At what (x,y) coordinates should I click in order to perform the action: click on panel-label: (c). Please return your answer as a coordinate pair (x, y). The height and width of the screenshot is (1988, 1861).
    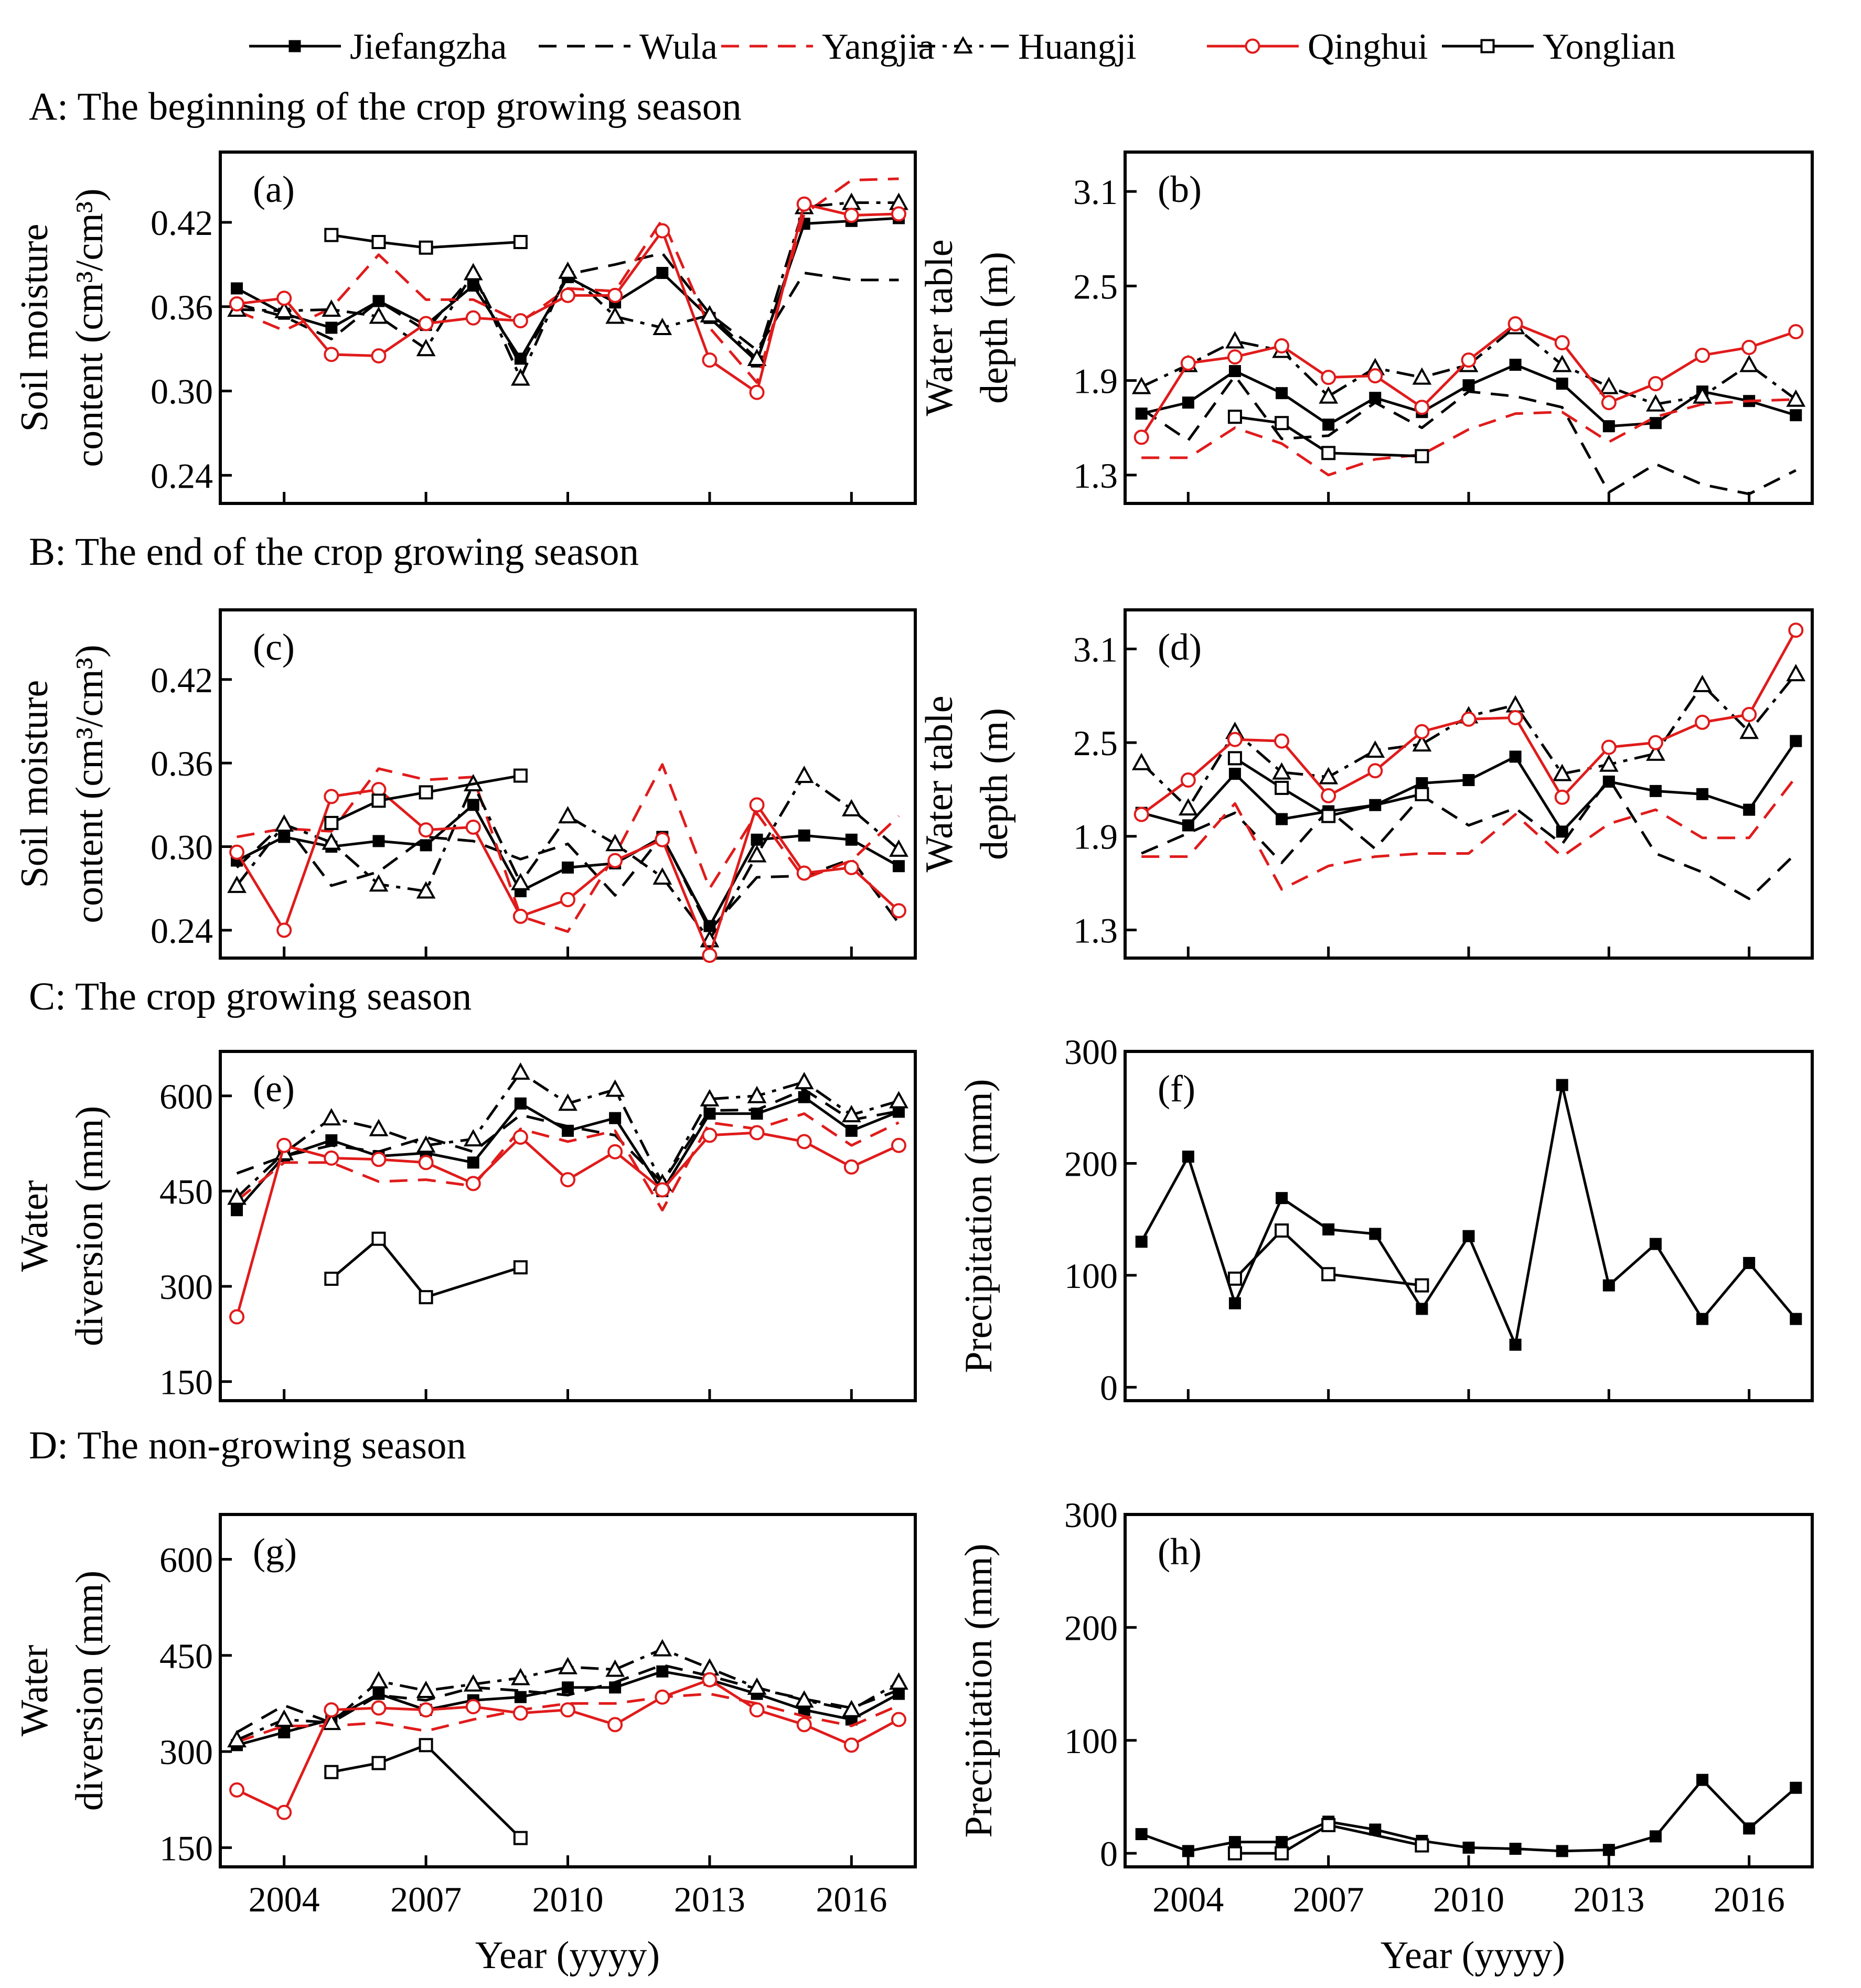
    Looking at the image, I should click on (274, 647).